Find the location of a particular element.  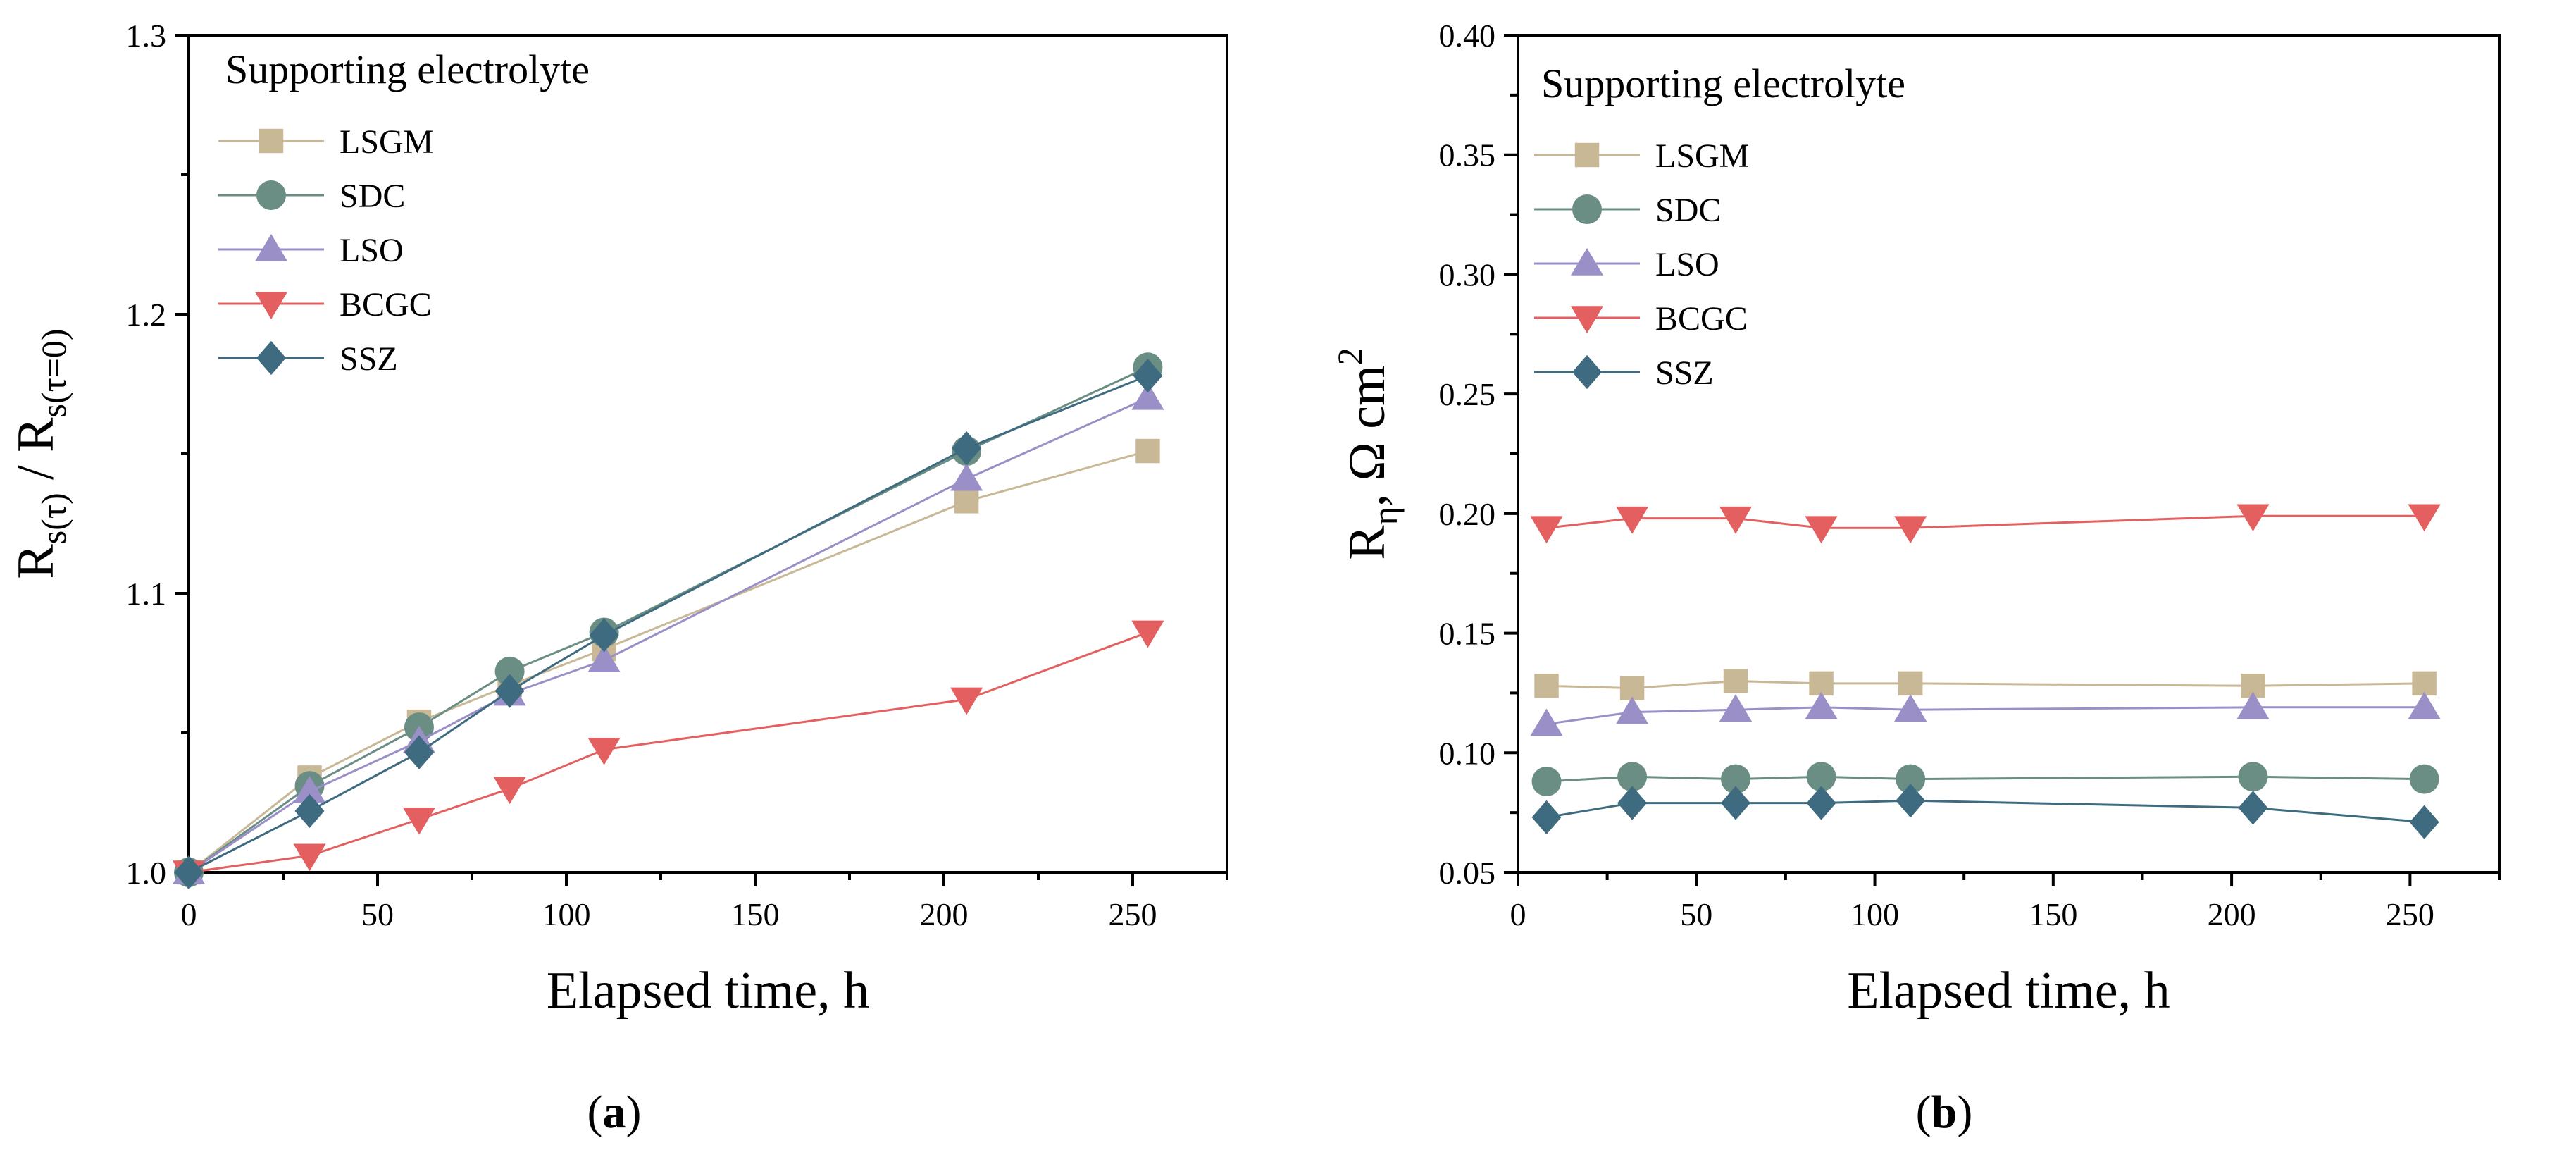

legend-label: SSZ is located at coordinates (369, 359).